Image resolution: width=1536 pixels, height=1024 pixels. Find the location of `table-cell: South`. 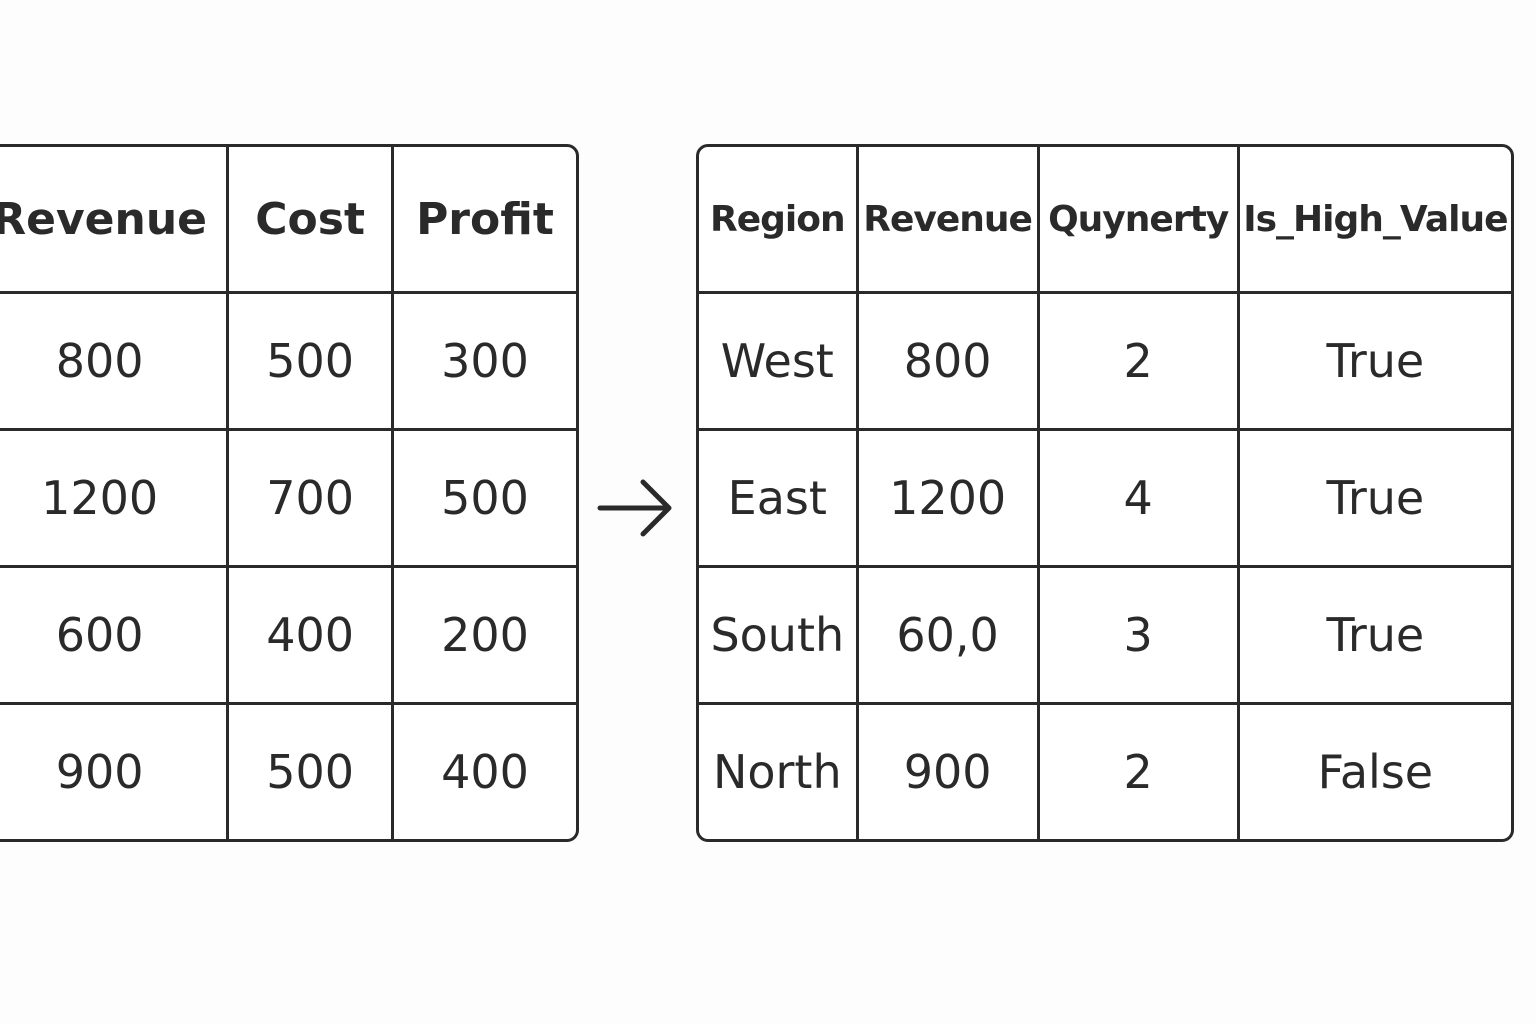

table-cell: South is located at coordinates (779, 636).